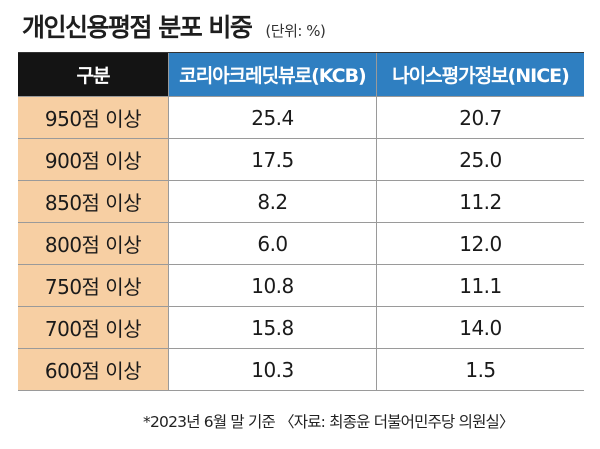  I want to click on nice-value: 11.1, so click(480, 286).